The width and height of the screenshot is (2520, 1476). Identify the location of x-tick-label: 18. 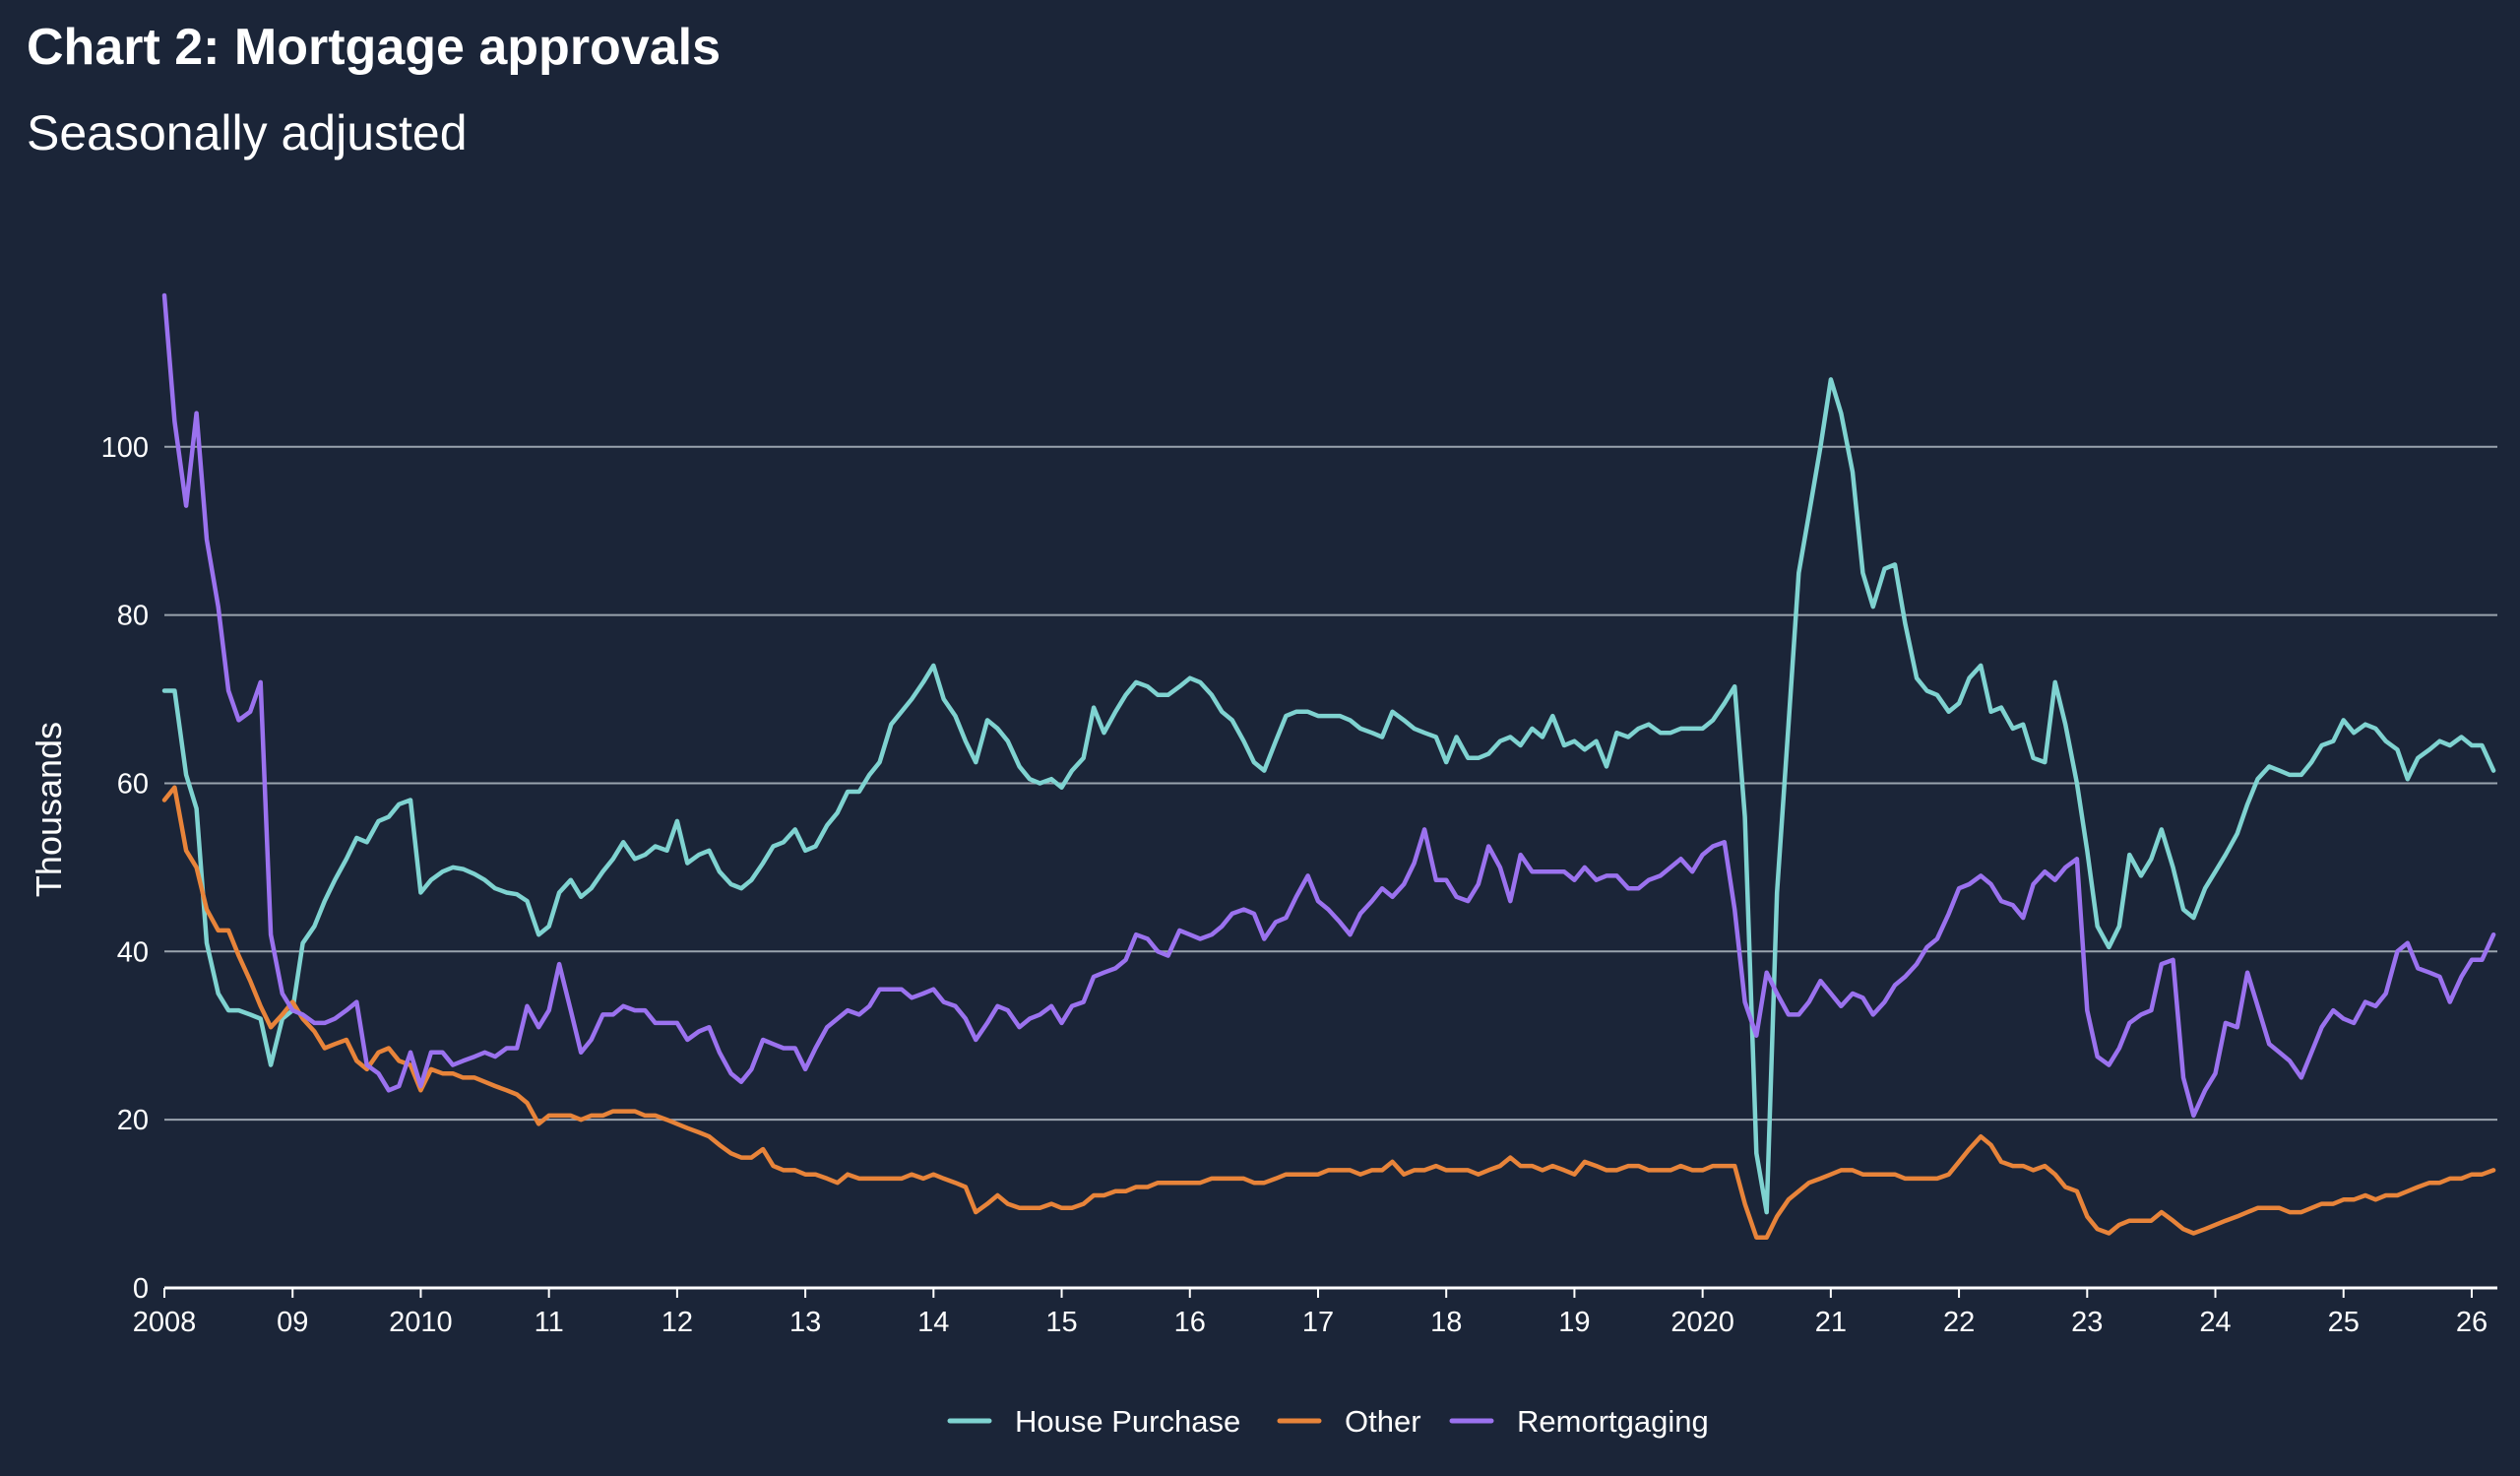
(1446, 1322).